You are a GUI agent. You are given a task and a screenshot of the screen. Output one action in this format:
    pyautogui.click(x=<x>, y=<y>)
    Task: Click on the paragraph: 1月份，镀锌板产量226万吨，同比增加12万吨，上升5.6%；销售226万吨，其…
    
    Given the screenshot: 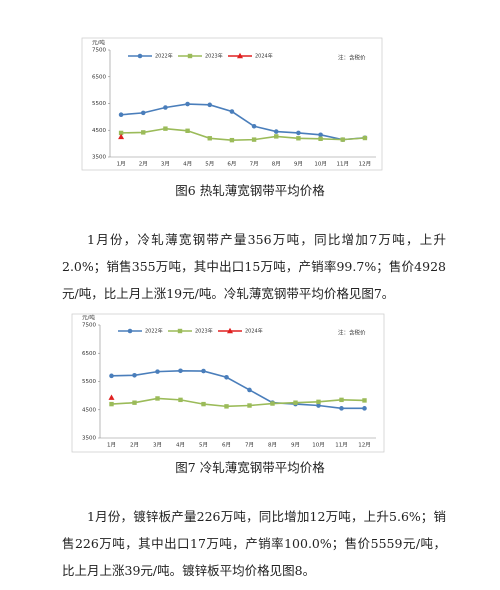 What is the action you would take?
    pyautogui.click(x=254, y=543)
    